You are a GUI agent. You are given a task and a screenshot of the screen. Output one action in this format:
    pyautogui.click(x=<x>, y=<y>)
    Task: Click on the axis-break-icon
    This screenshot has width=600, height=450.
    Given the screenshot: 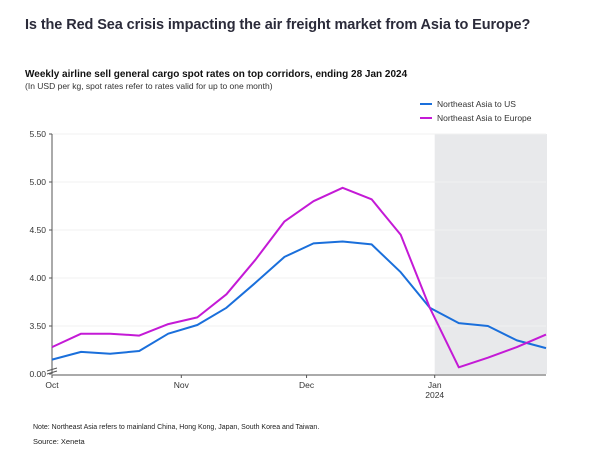 What is the action you would take?
    pyautogui.click(x=52, y=371)
    